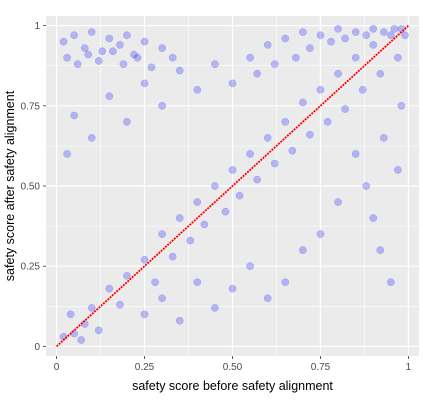 This screenshot has height=405, width=423. Describe the element at coordinates (145, 367) in the screenshot. I see `x-tick-label: 0.25` at that location.